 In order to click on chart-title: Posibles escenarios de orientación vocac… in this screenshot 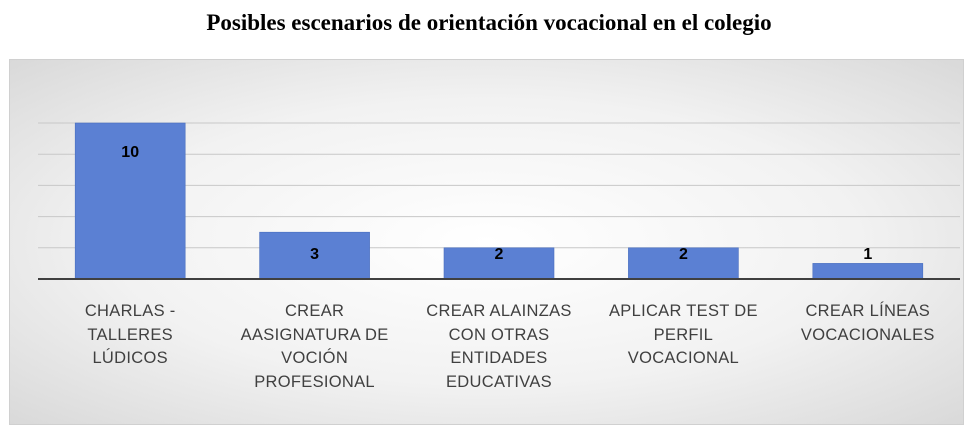, I will do `click(489, 22)`.